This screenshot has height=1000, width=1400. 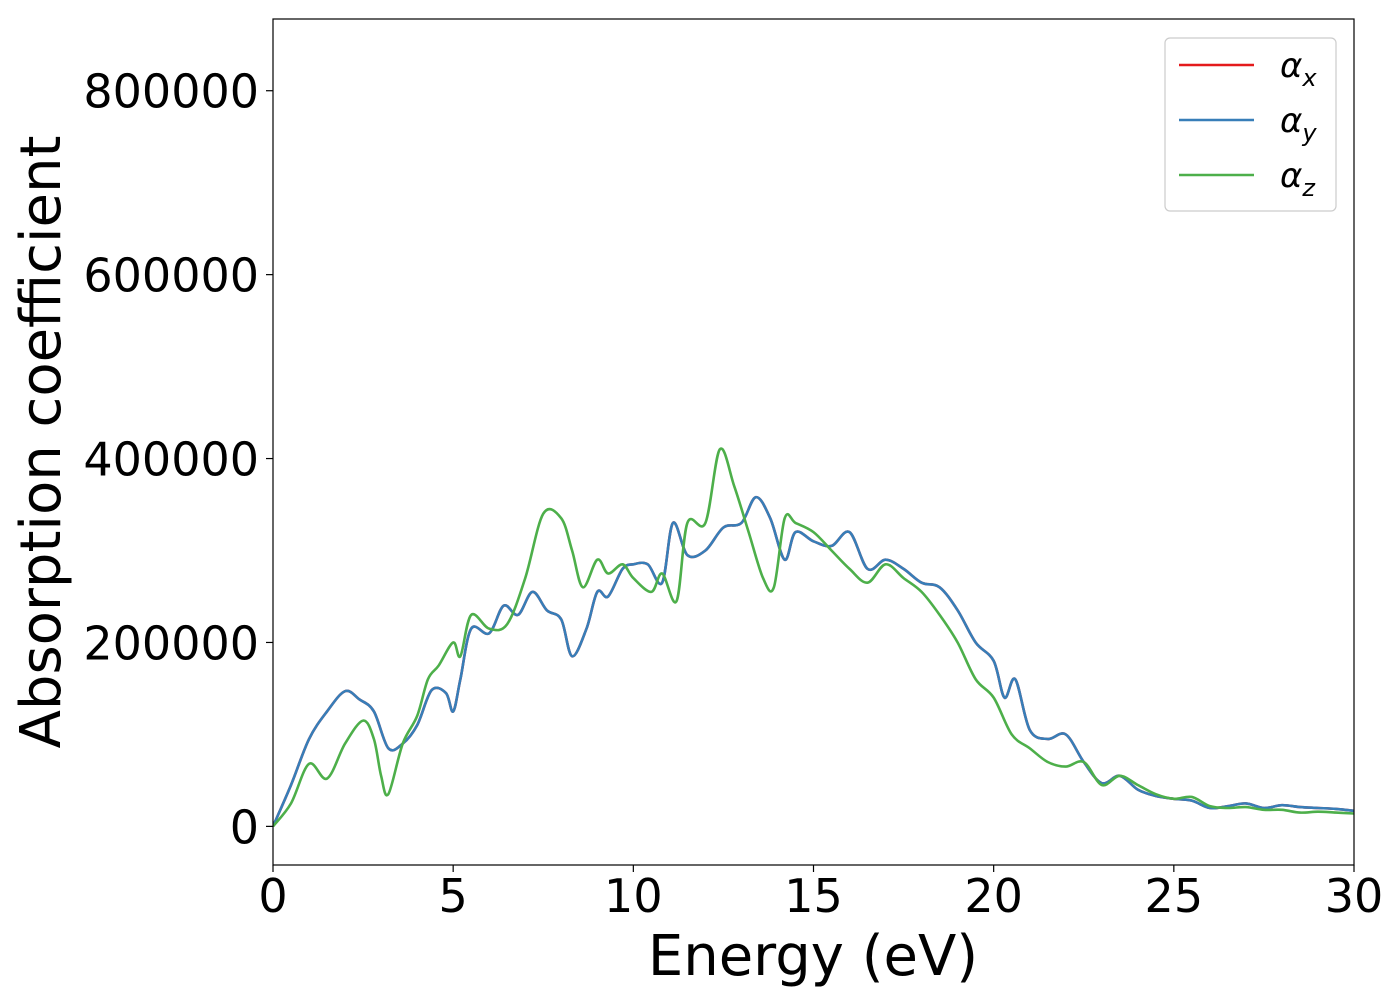 I want to click on legend-label-x: αx, so click(x=1298, y=69).